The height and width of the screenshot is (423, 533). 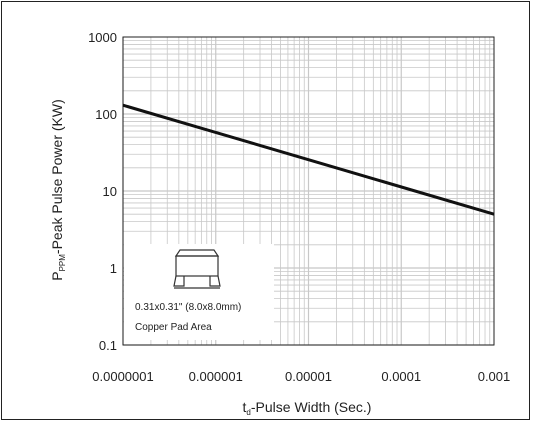 I want to click on y-tick-labels: 0.1 1 10 100 1000, so click(x=102, y=191).